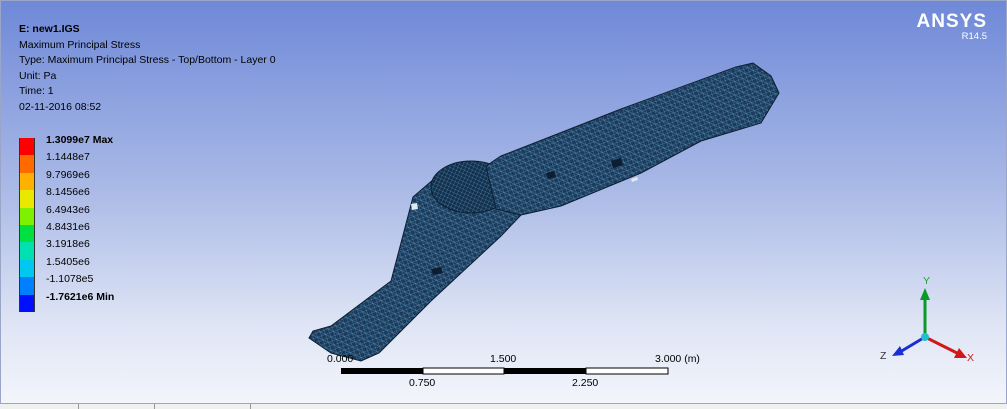 The height and width of the screenshot is (409, 1007). What do you see at coordinates (80, 296) in the screenshot?
I see `legend-label: -1.7621e6 Min` at bounding box center [80, 296].